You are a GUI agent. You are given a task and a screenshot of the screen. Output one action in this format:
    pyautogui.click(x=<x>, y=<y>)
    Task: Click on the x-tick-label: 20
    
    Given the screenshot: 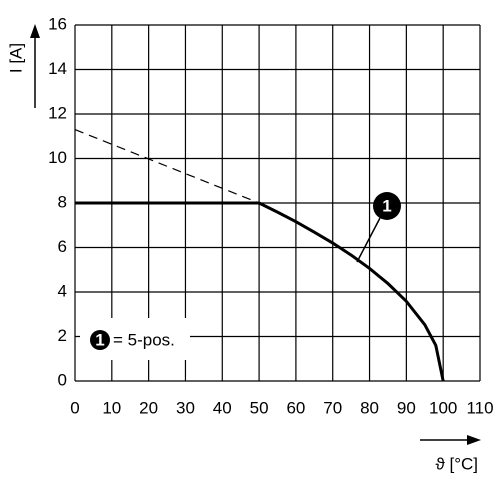 What is the action you would take?
    pyautogui.click(x=148, y=407)
    